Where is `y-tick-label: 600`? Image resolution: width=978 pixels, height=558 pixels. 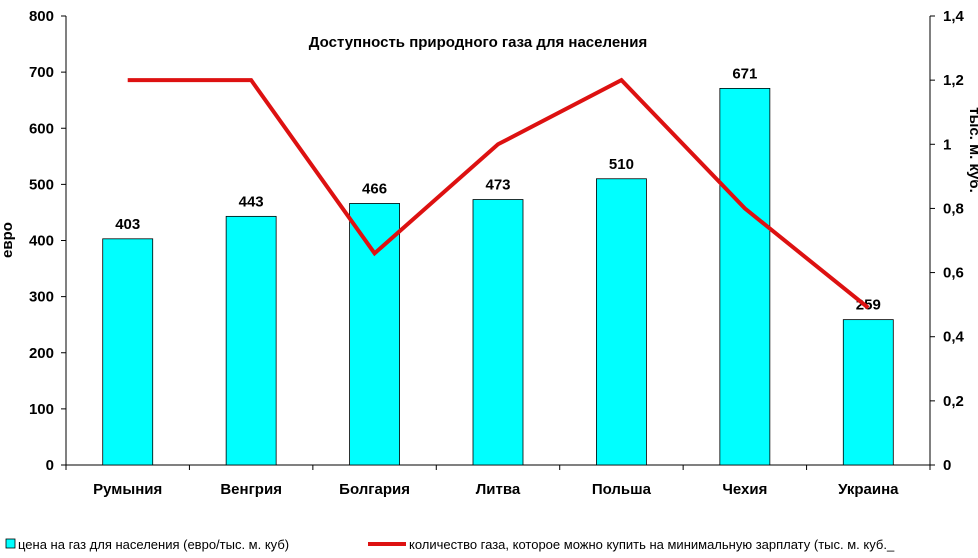
y-tick-label: 600 is located at coordinates (41, 128).